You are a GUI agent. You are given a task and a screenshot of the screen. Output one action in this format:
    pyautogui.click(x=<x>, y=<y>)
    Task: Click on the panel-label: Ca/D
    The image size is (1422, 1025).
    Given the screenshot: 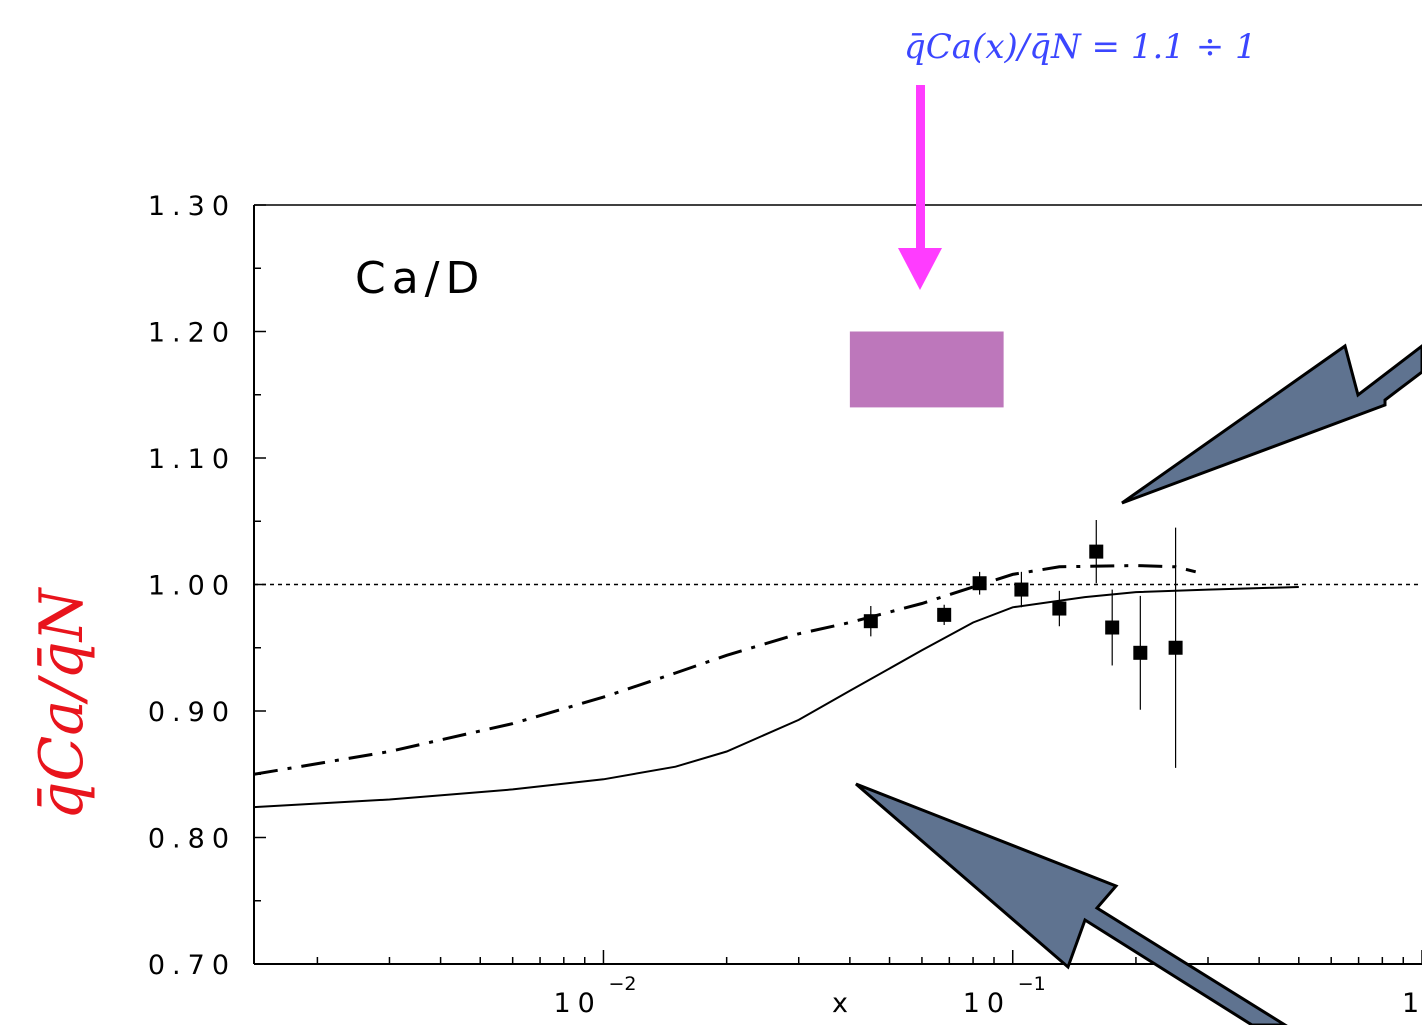 What is the action you would take?
    pyautogui.click(x=420, y=278)
    